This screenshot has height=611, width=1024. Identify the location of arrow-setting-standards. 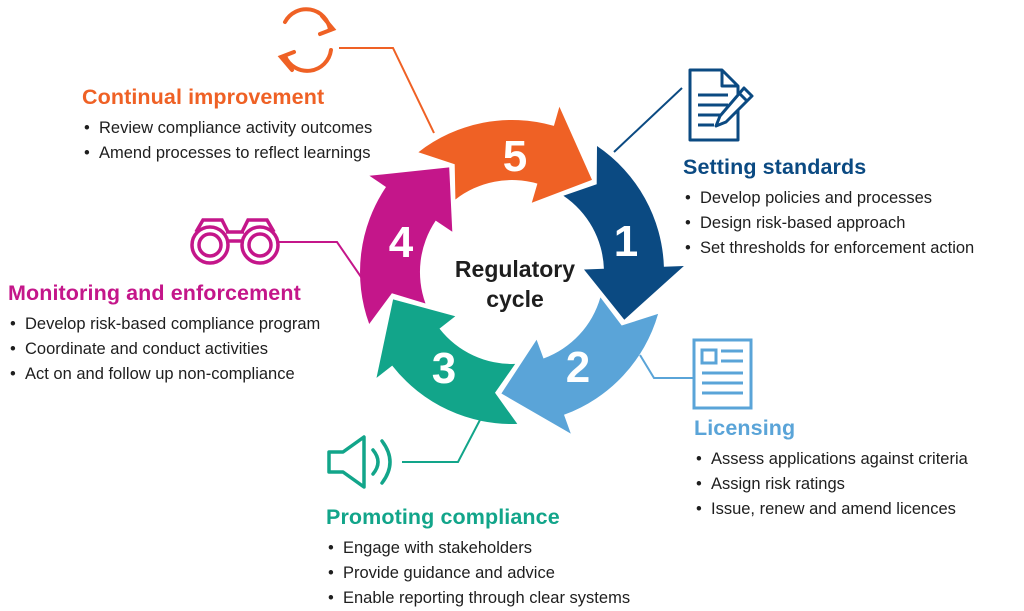
(623, 233).